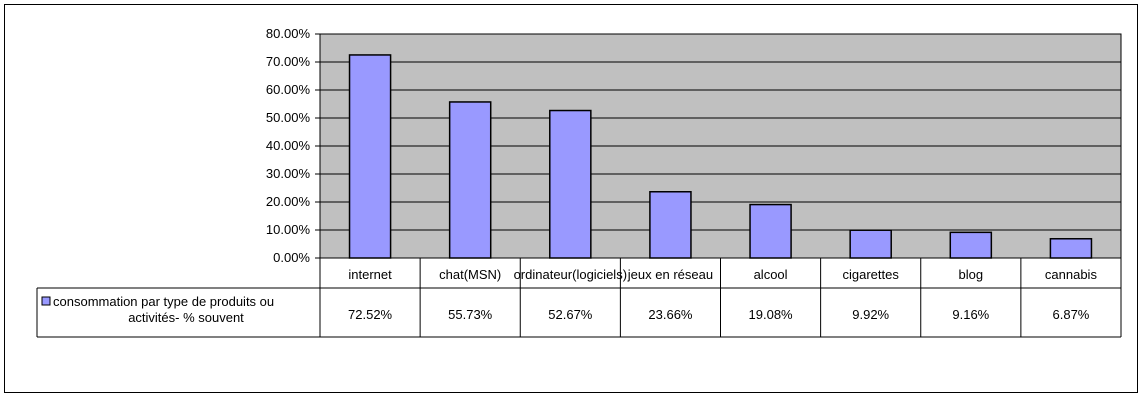 The width and height of the screenshot is (1144, 399). I want to click on y-tick-label: 40.00%, so click(288, 145).